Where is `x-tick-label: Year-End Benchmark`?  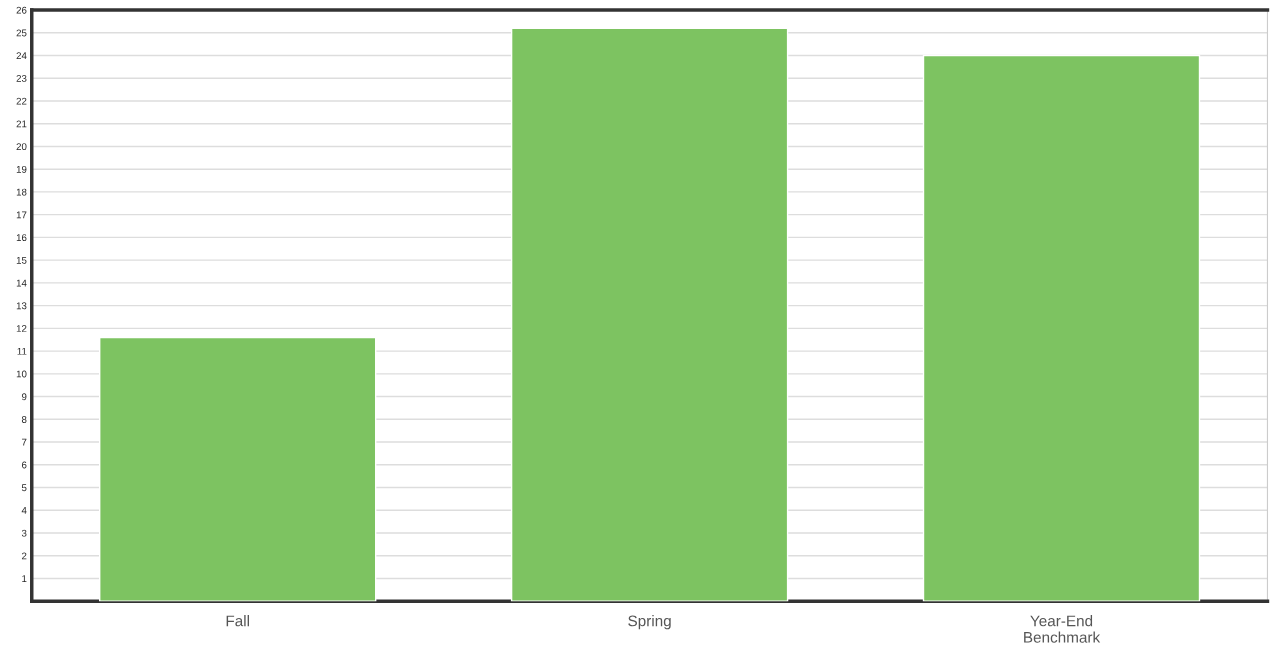 x-tick-label: Year-End Benchmark is located at coordinates (1062, 629).